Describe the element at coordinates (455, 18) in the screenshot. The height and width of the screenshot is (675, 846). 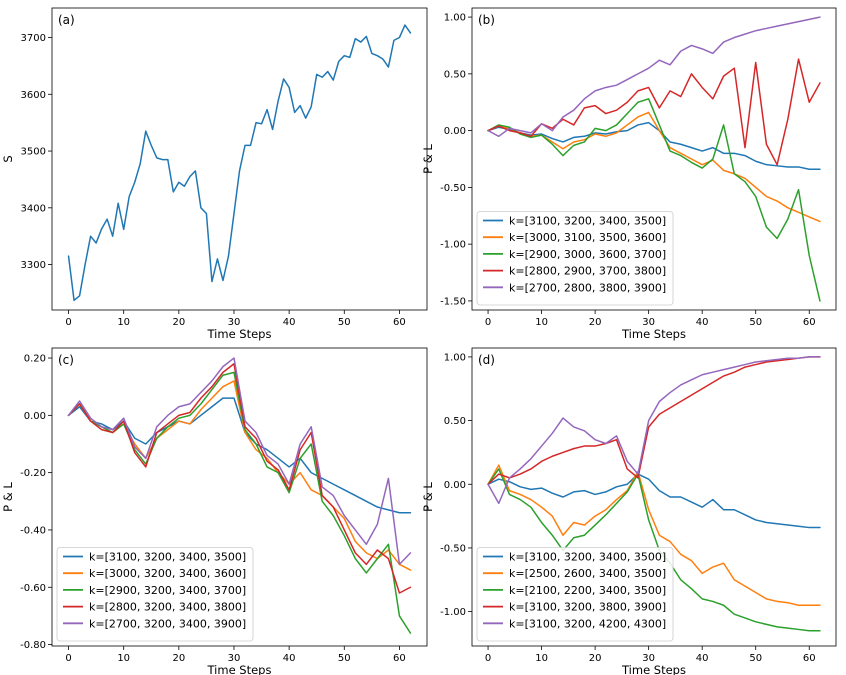
I see `y-tick-label: 1.00` at that location.